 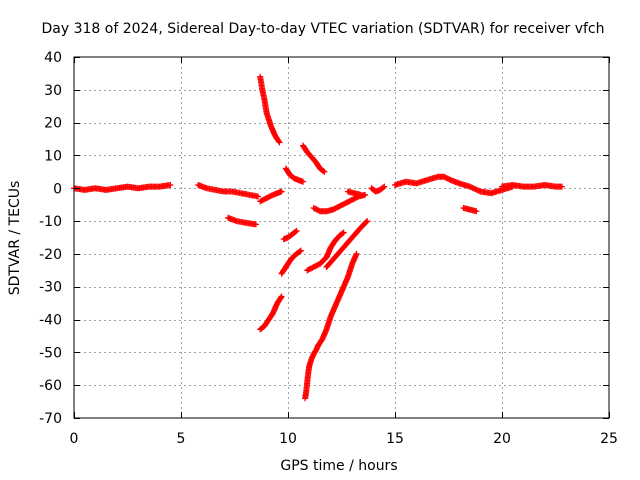 What do you see at coordinates (53, 91) in the screenshot?
I see `y-tick-label: 30` at bounding box center [53, 91].